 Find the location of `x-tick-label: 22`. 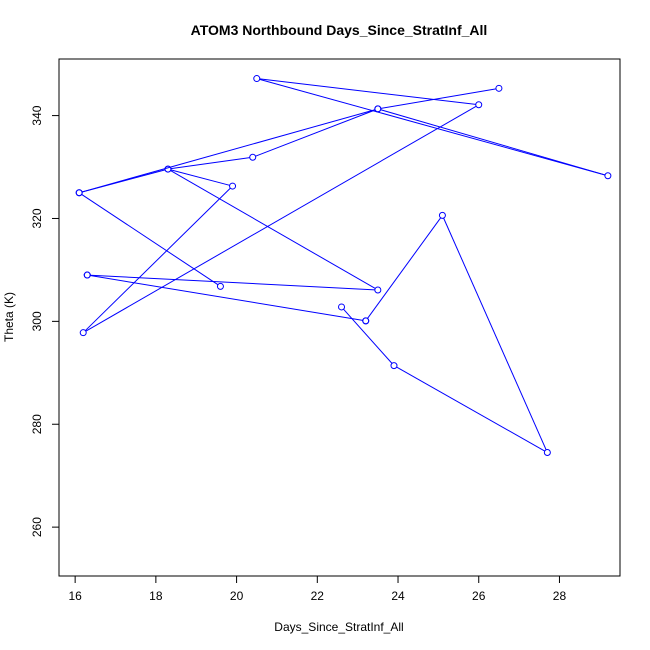

x-tick-label: 22 is located at coordinates (318, 596).